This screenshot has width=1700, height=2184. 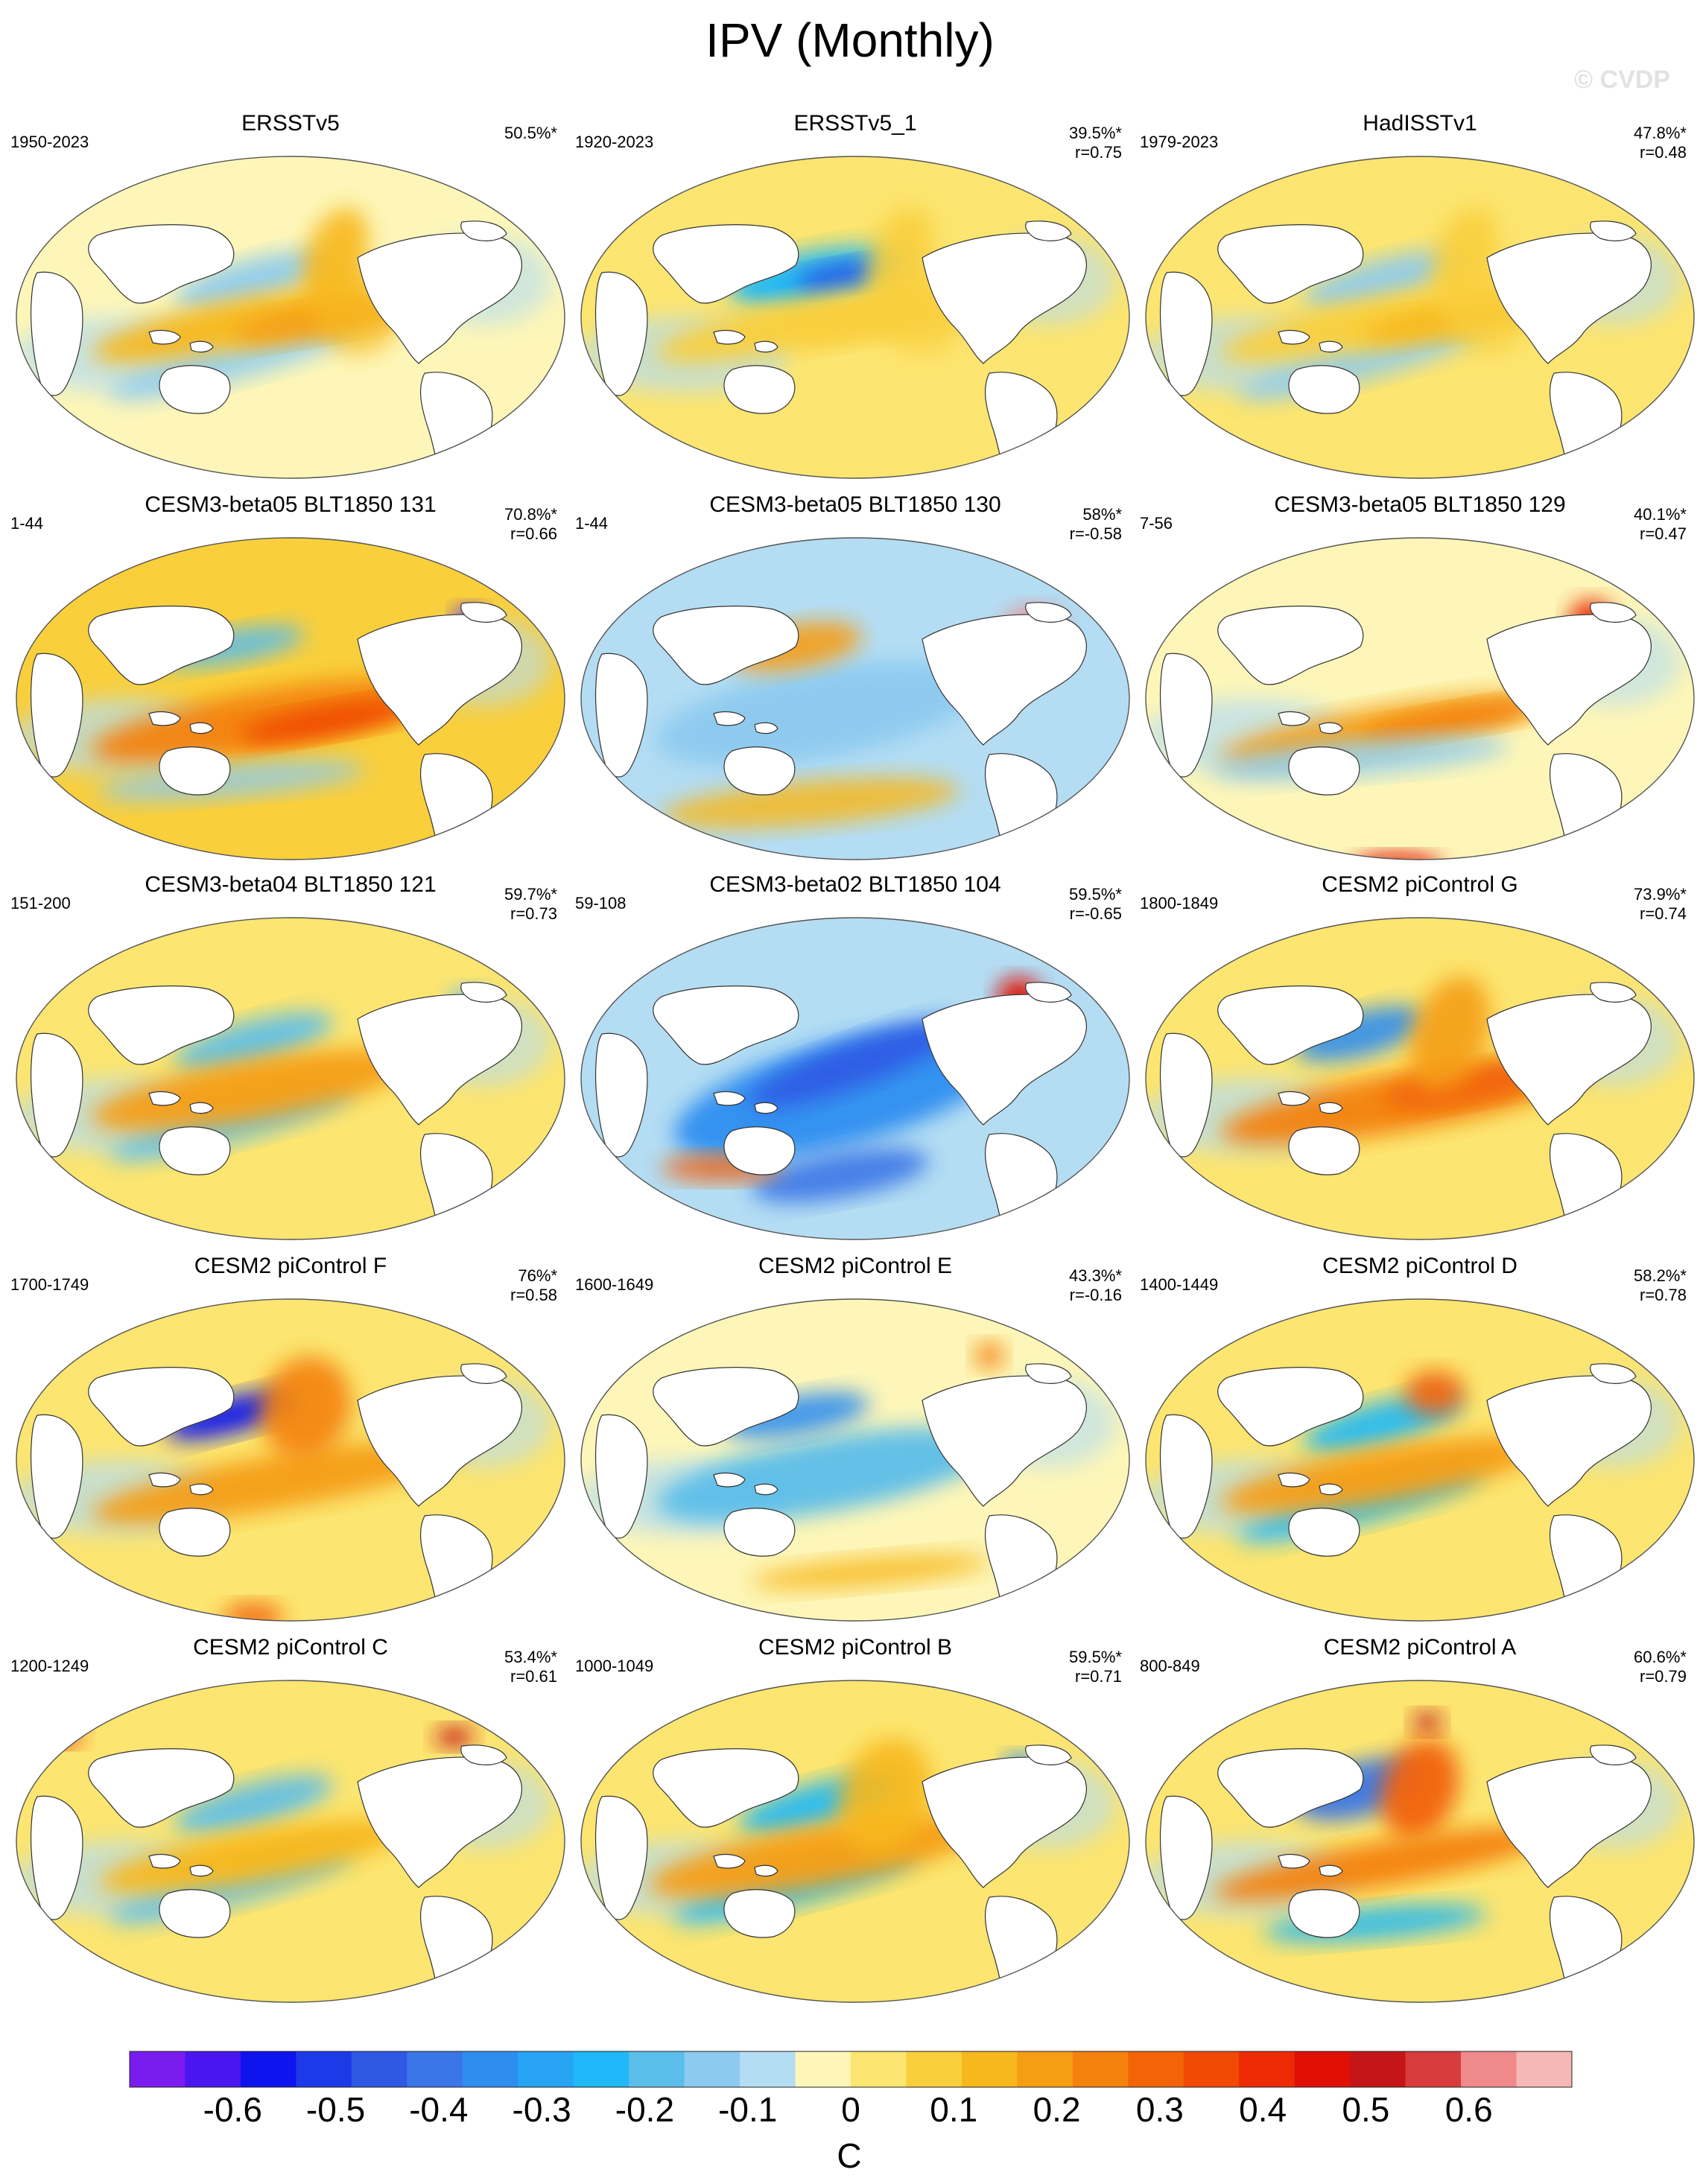 I want to click on map-panel: CESM3-beta05 BLT1850 130 1-44 58%* r=-0.58, so click(x=855, y=676).